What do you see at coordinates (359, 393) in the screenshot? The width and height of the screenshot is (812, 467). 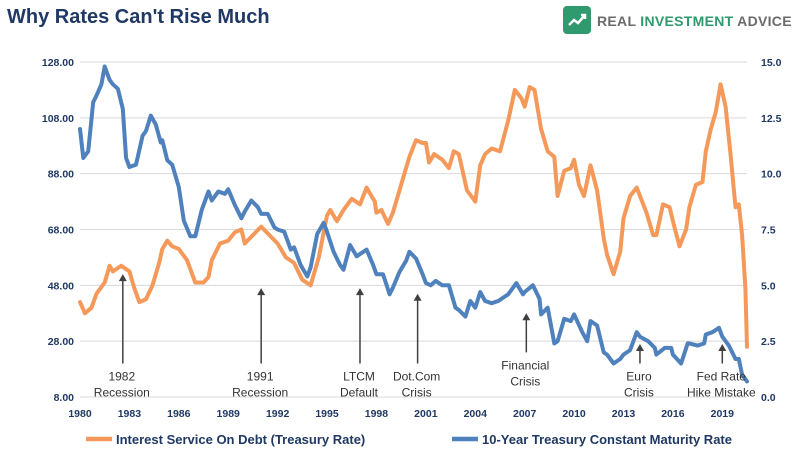 I see `annotation-label: Default` at bounding box center [359, 393].